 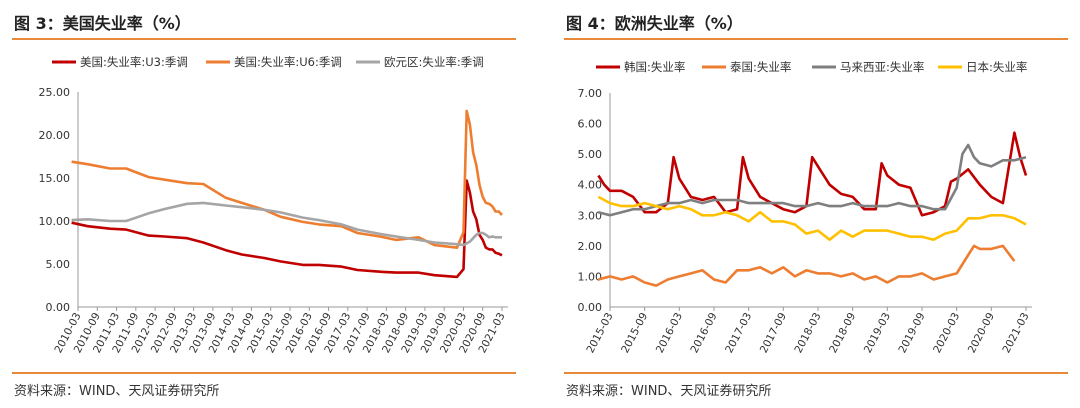 What do you see at coordinates (946, 333) in the screenshot?
I see `x-tick-label: 2020-03` at bounding box center [946, 333].